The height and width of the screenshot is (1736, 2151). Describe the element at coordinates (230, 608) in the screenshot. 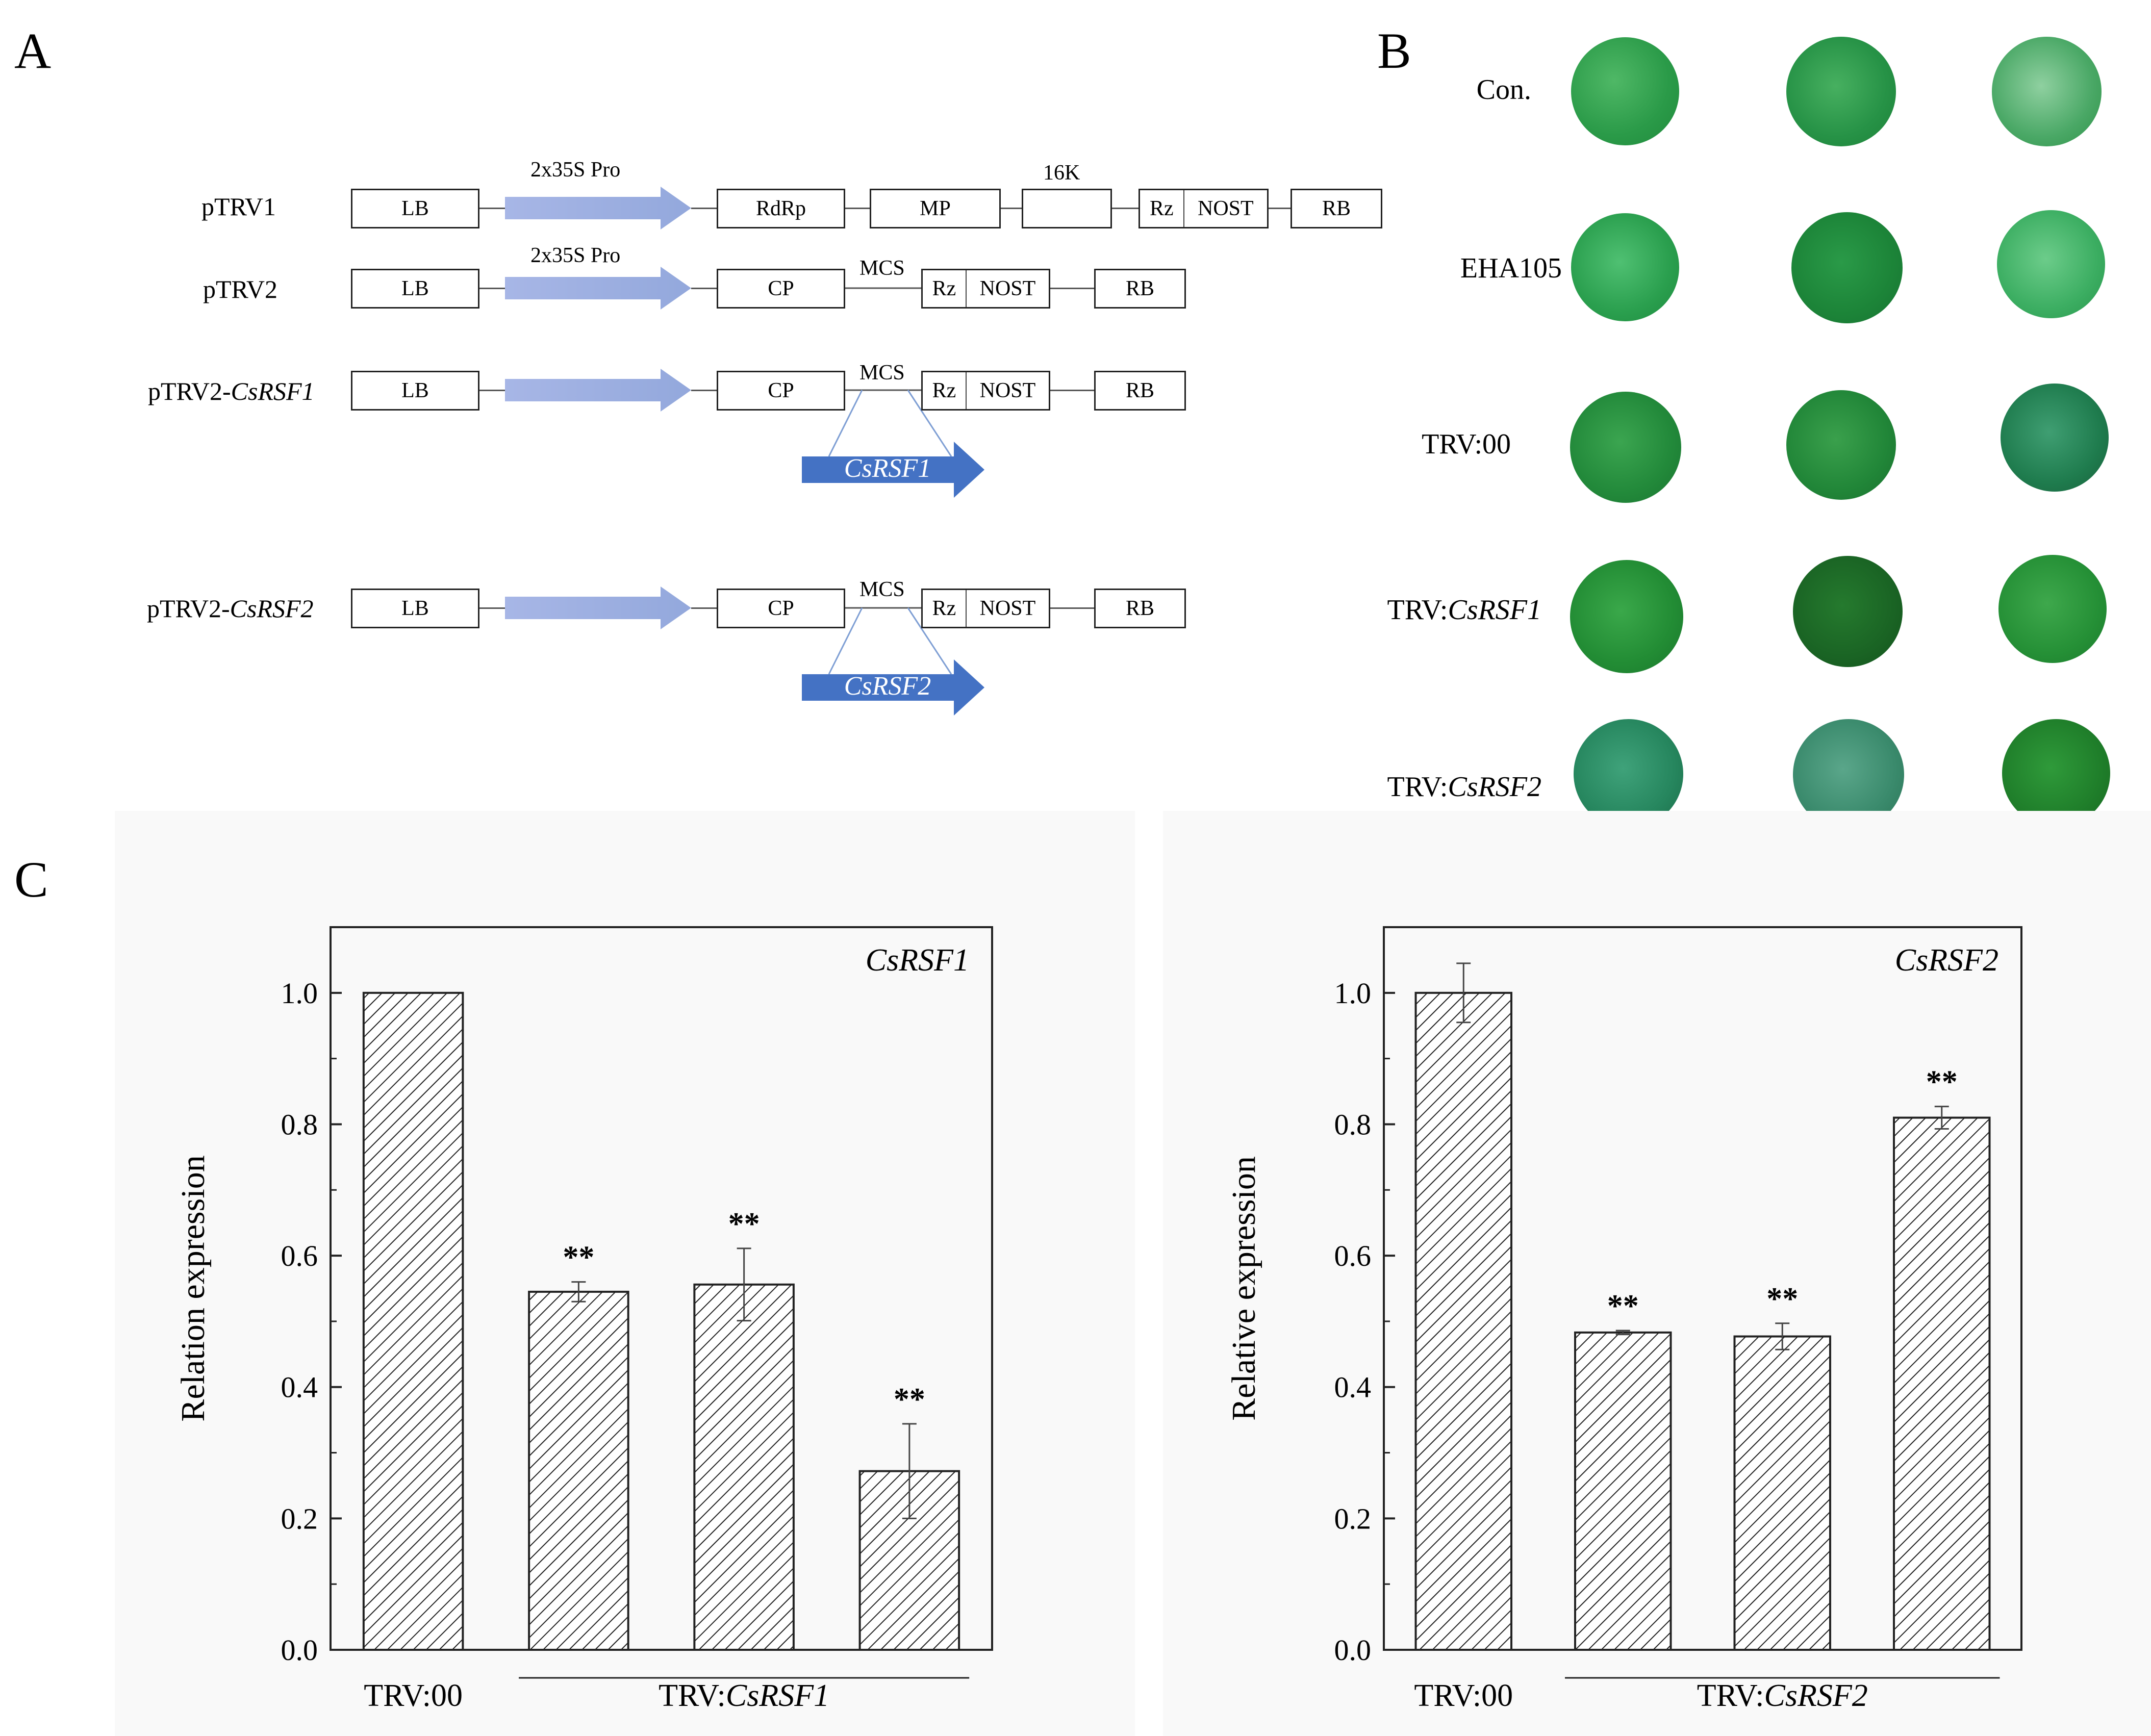

I see `vector-name-ptrv2-csrsf2: pTRV2-CsRSF2` at that location.